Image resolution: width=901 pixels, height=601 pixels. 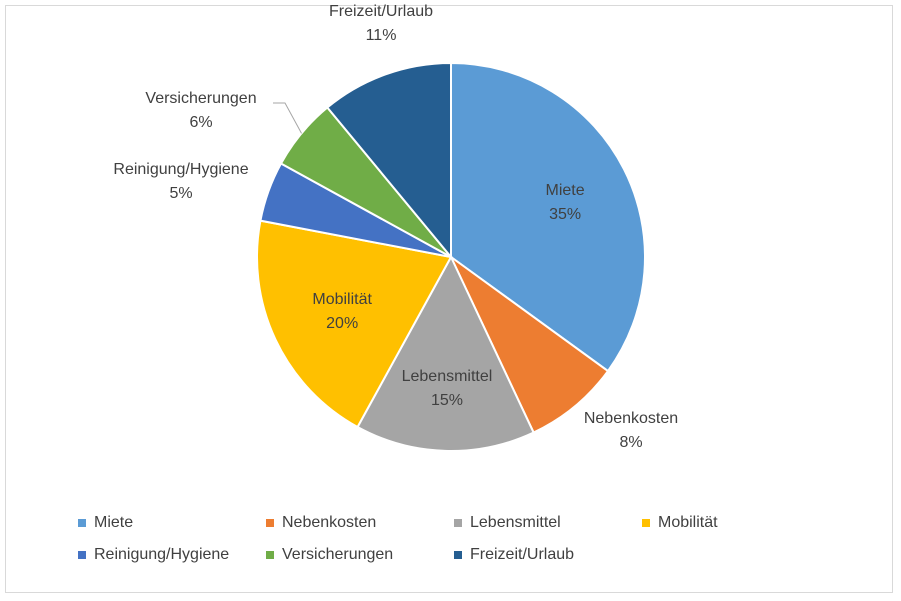 What do you see at coordinates (270, 555) in the screenshot?
I see `legend-swatch-versicherungen` at bounding box center [270, 555].